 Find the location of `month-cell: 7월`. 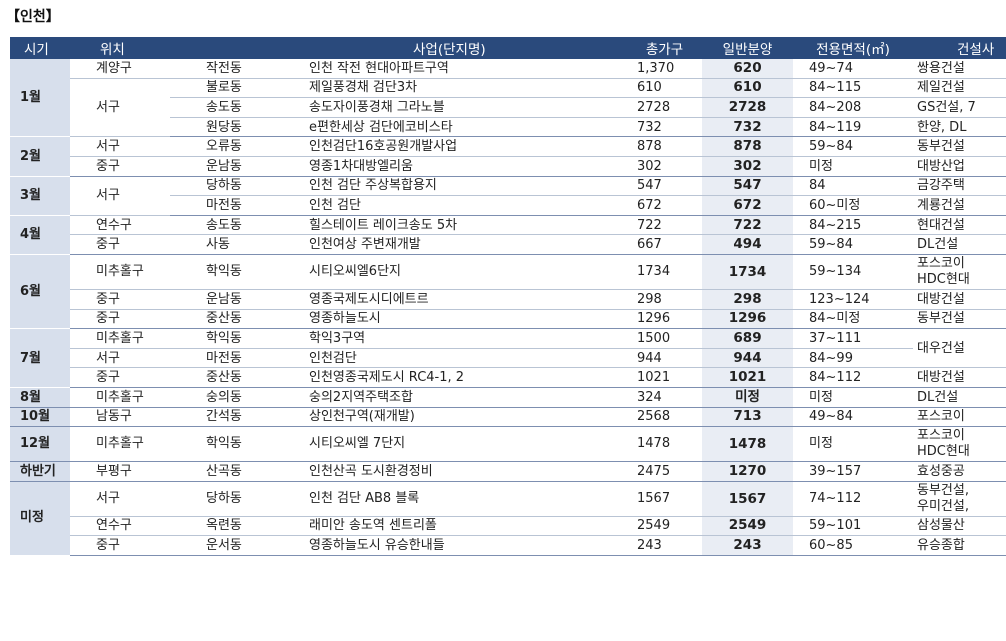

month-cell: 7월 is located at coordinates (40, 358).